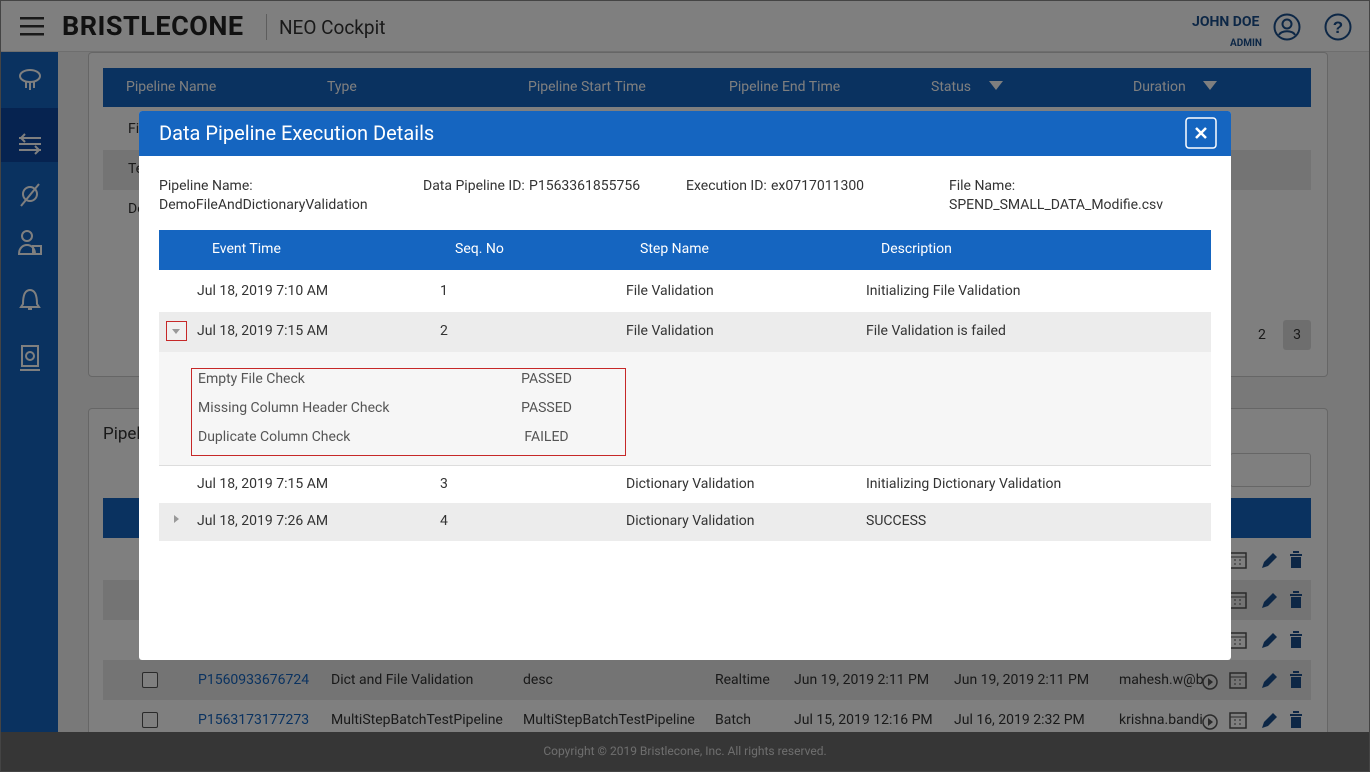 The image size is (1370, 772). I want to click on caret-down, so click(176, 331).